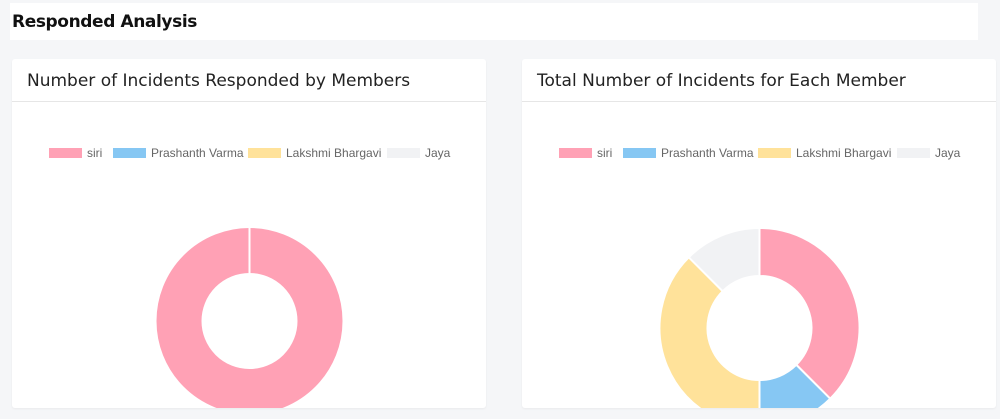 Image resolution: width=1000 pixels, height=419 pixels. I want to click on card-title: Number of Incidents Responded by Members, so click(219, 81).